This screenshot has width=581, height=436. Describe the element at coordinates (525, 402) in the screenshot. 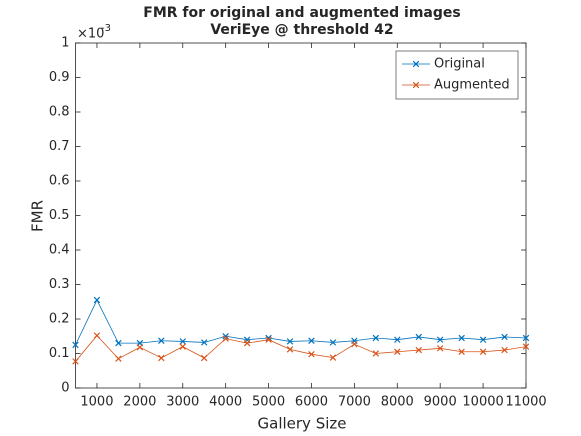

I see `x-tick-label: 11000` at that location.